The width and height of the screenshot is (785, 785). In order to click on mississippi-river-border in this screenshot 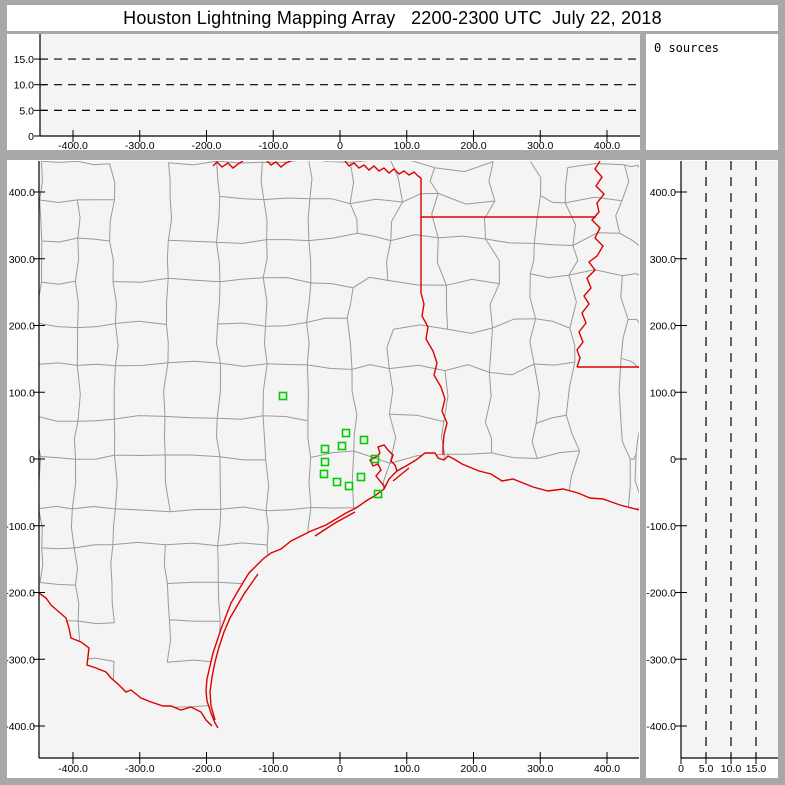, I will do `click(590, 264)`.